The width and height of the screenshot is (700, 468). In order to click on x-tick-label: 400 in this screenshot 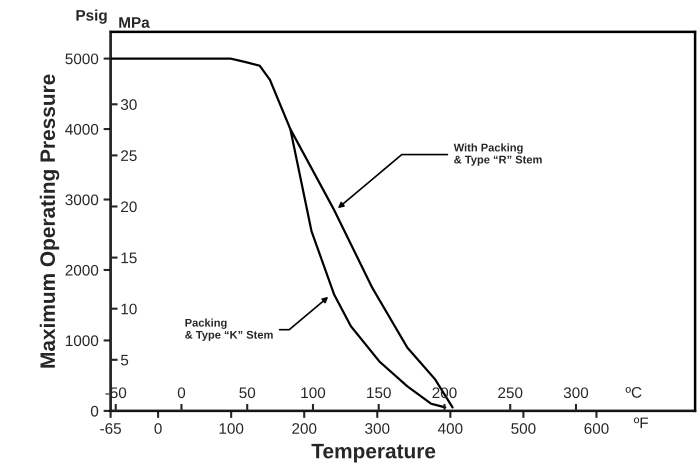, I will do `click(450, 428)`.